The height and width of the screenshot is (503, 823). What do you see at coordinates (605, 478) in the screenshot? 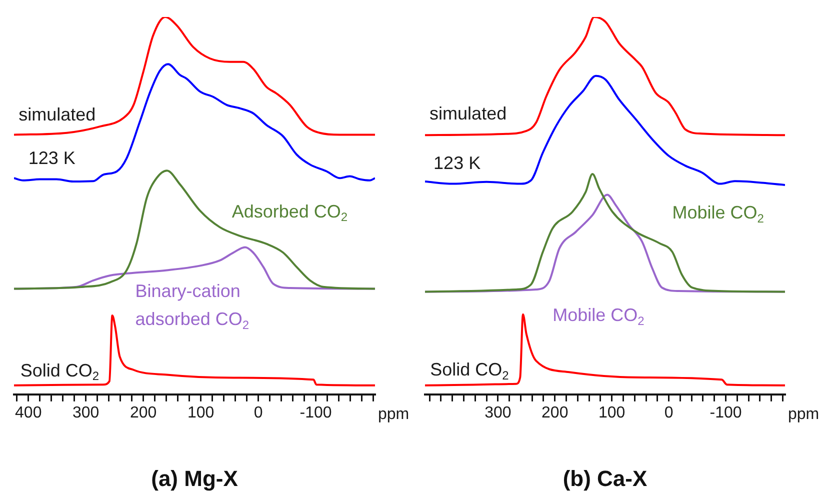
I see `text: (b) Ca-X` at bounding box center [605, 478].